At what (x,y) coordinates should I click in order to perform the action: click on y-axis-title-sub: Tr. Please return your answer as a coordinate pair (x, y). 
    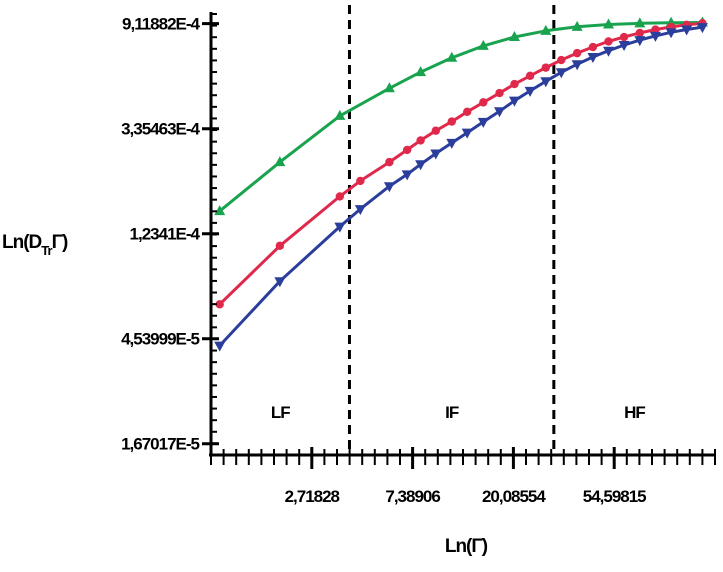
    Looking at the image, I should click on (46, 250).